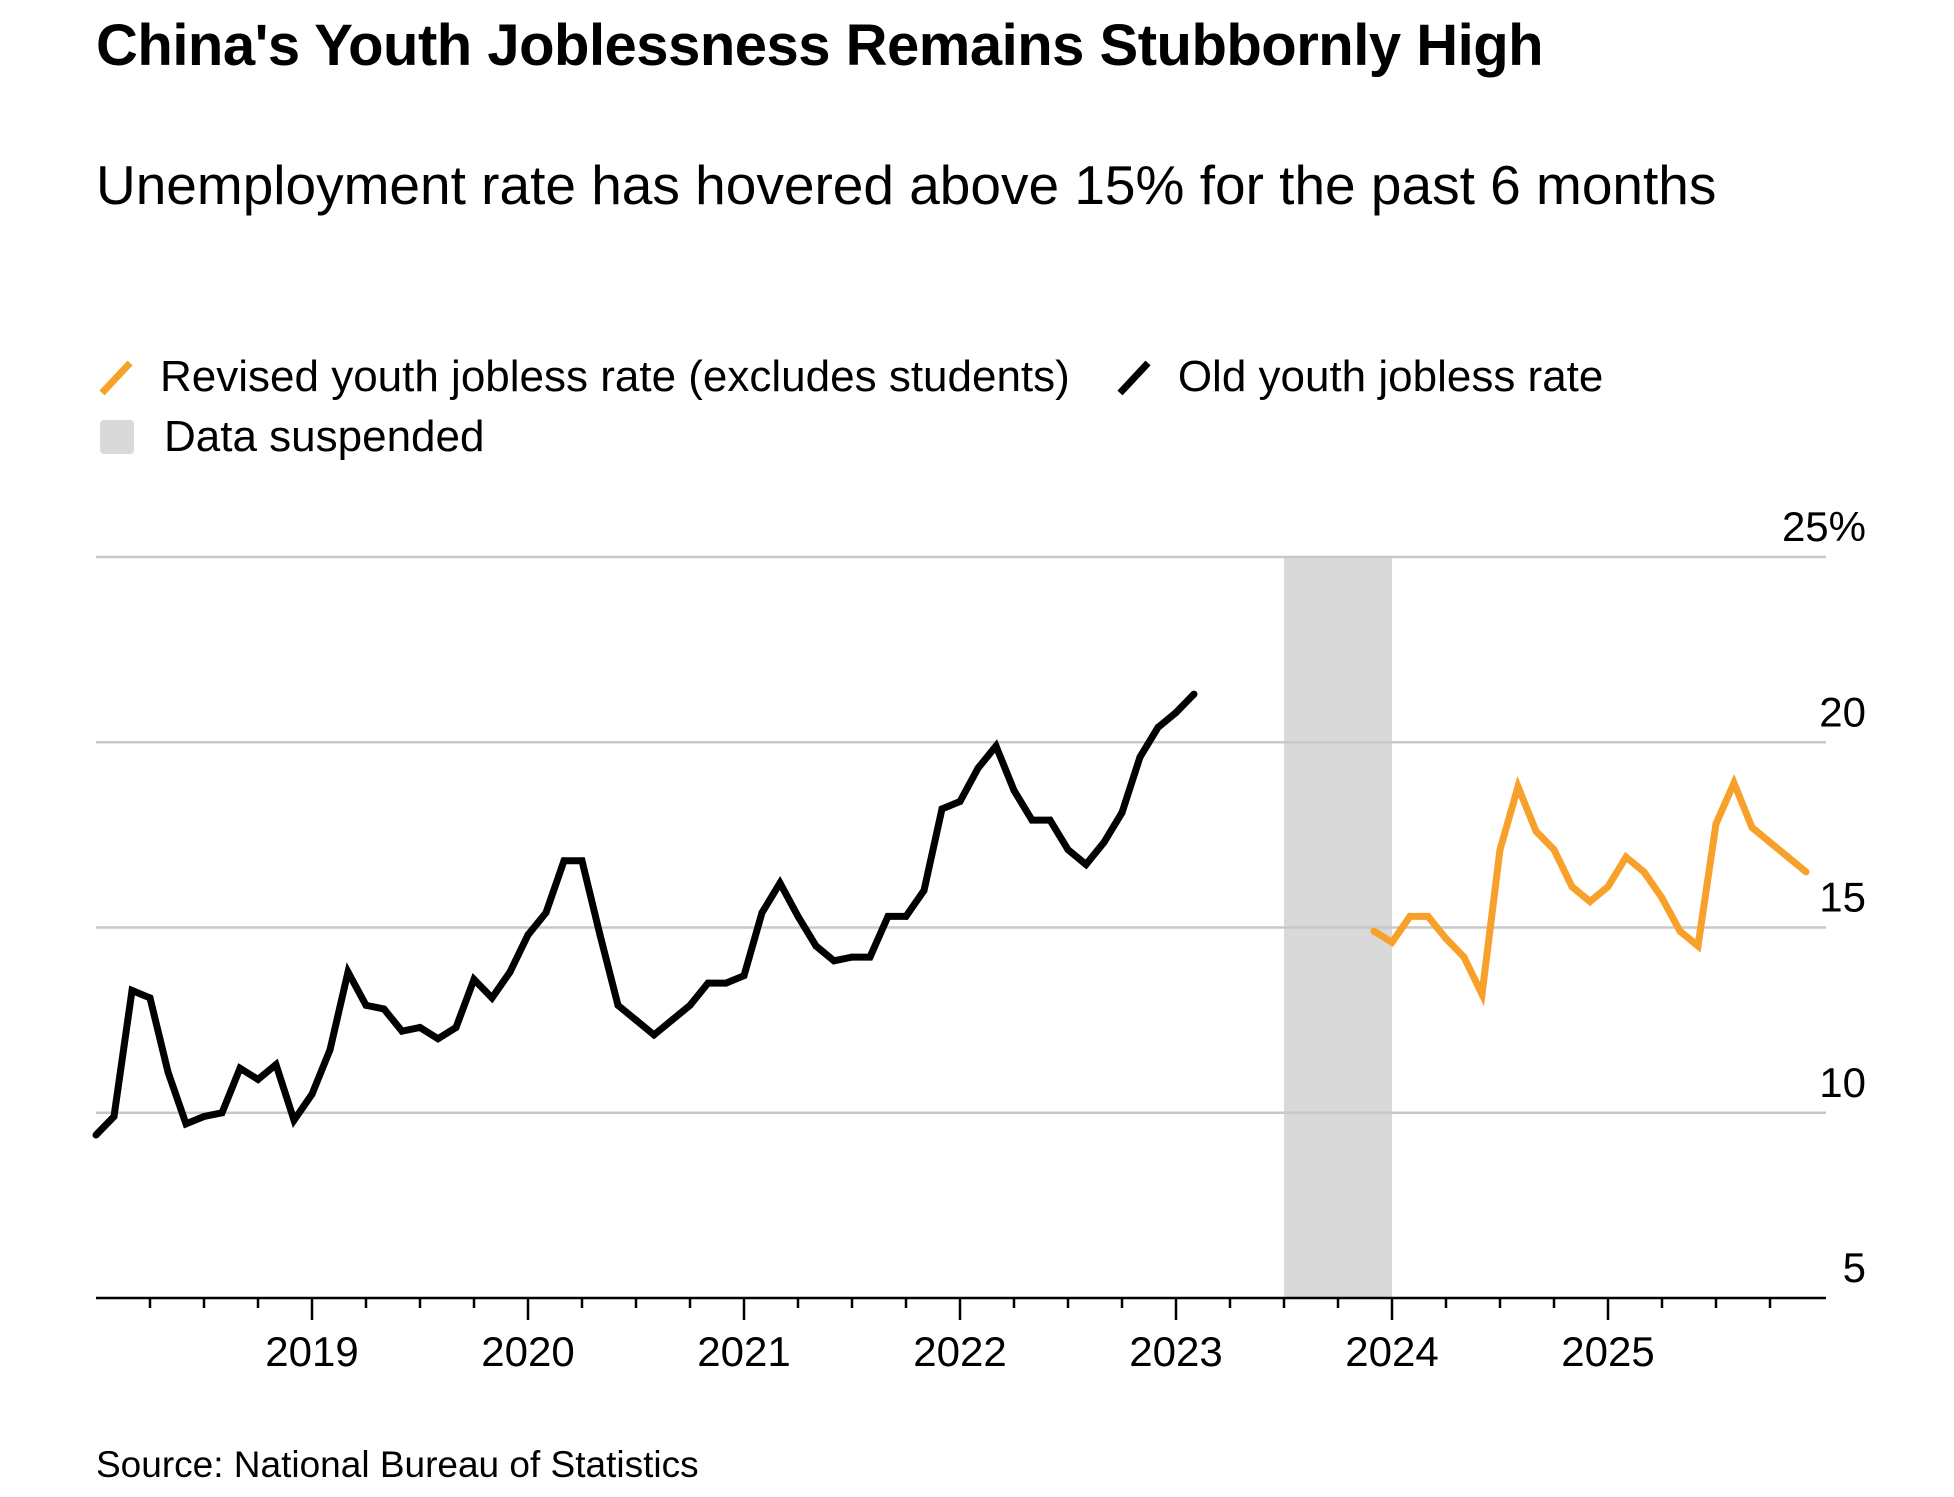 The image size is (1954, 1497). I want to click on legend-item-suspended: Data suspended, so click(290, 437).